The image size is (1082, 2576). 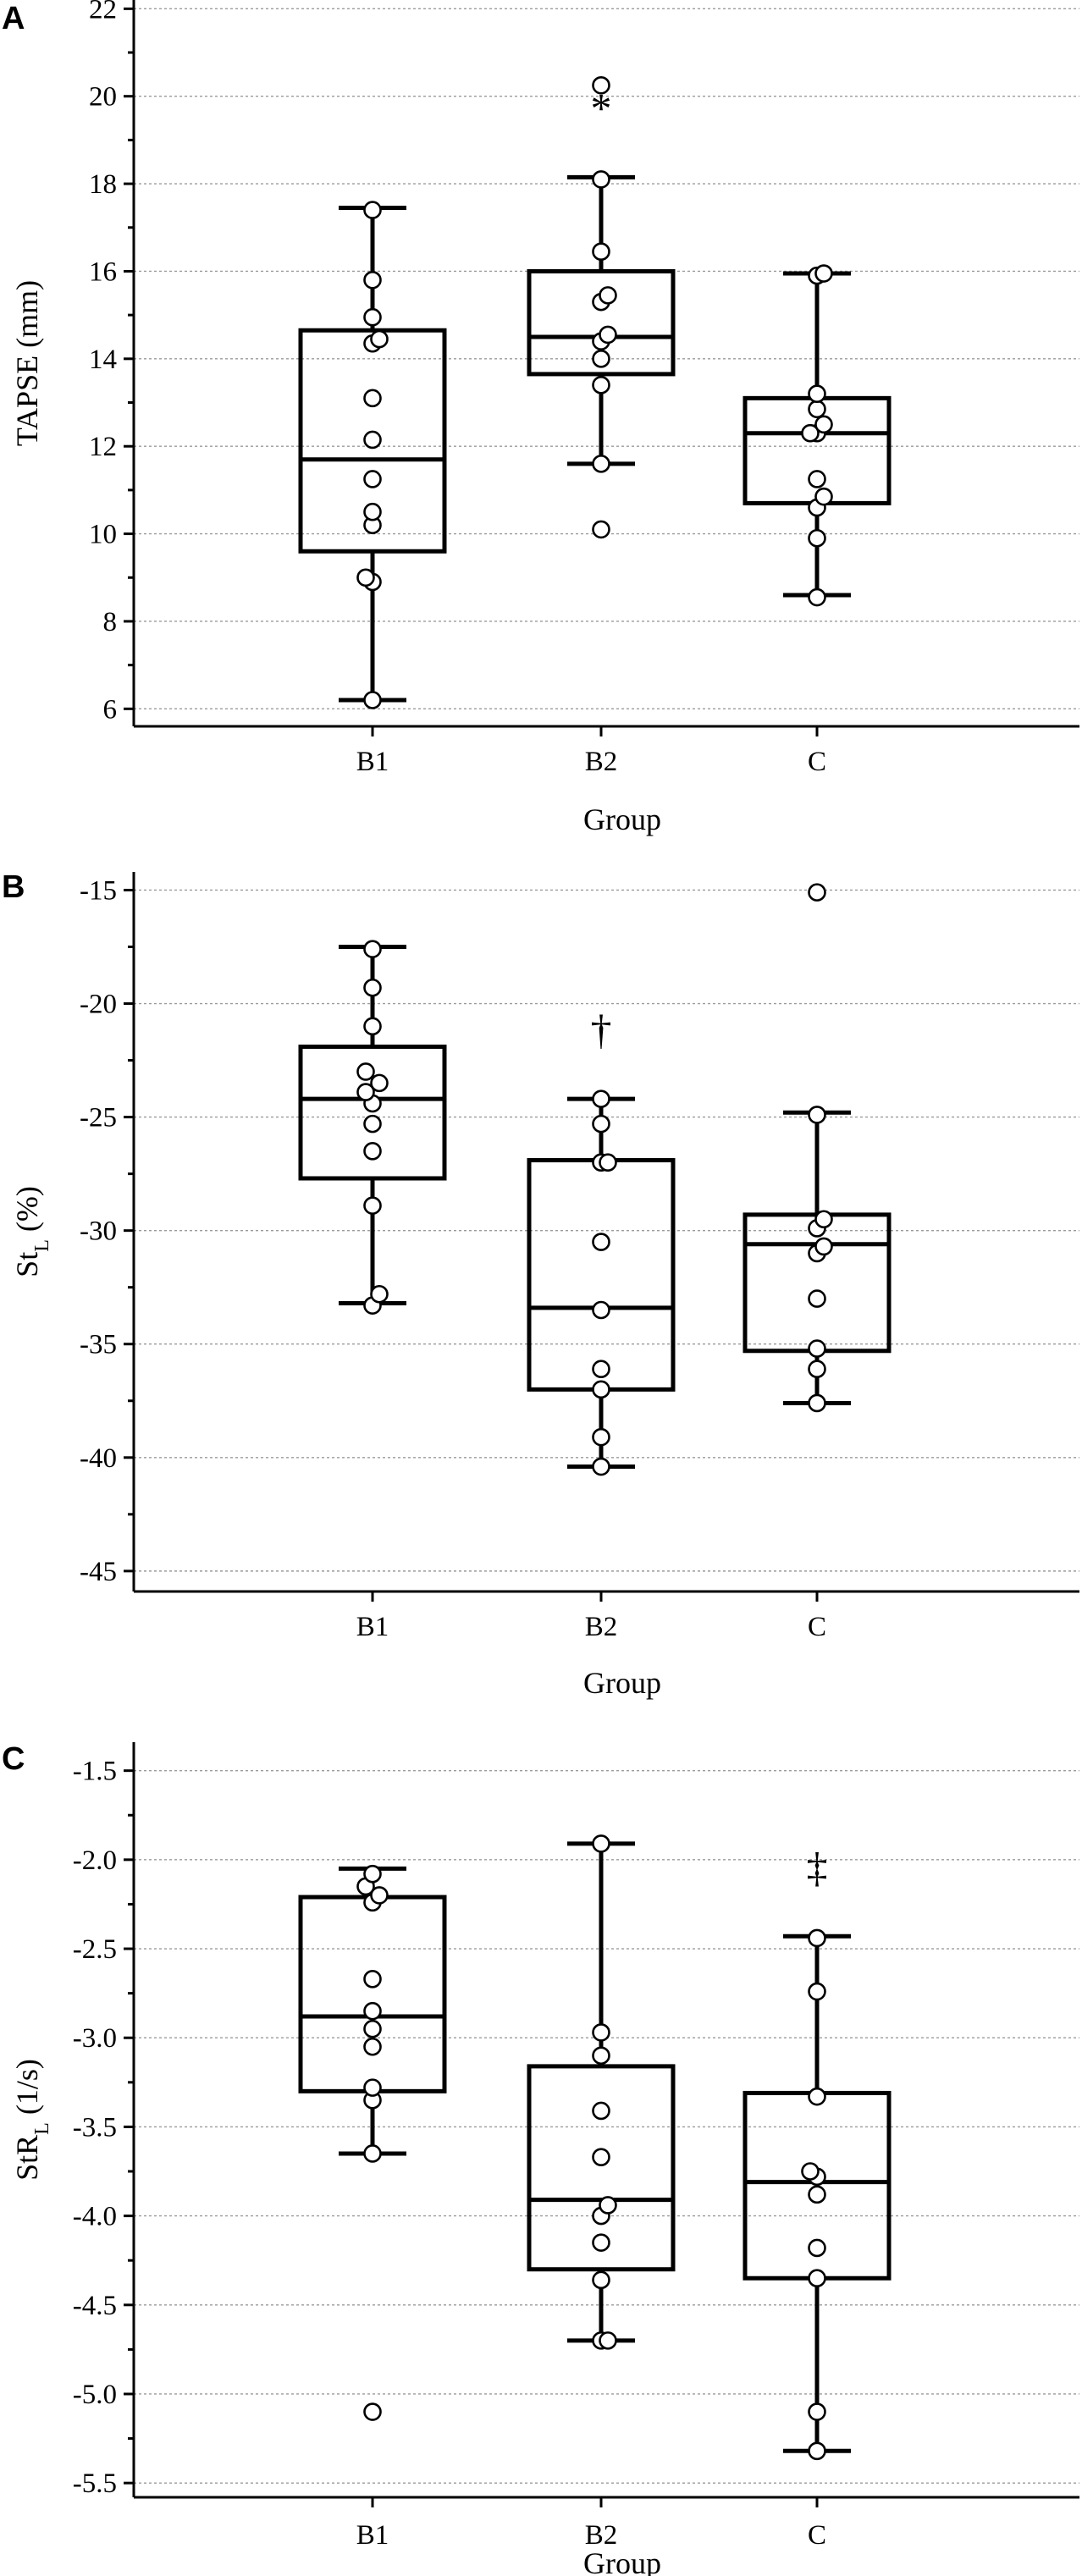 I want to click on significance-marker: *, so click(x=602, y=108).